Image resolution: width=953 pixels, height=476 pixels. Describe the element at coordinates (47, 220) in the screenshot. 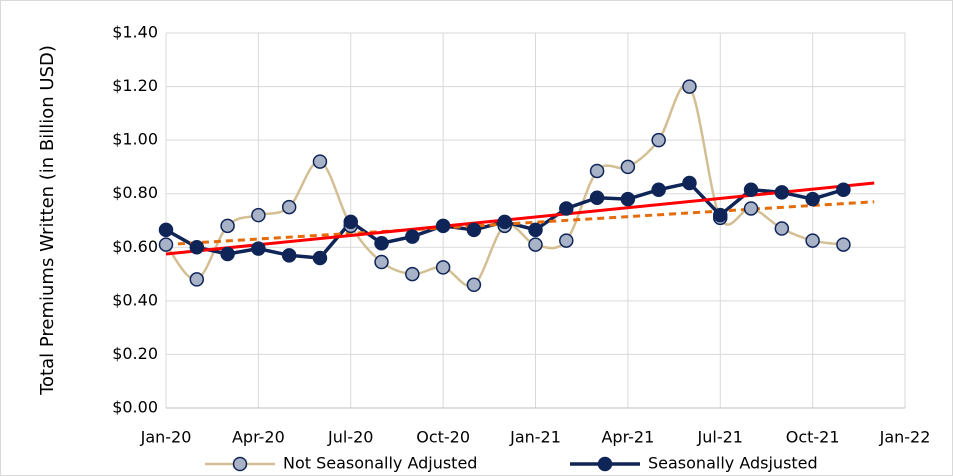

I see `y-axis-label: Total Premiums Written (in Billion USD)` at that location.